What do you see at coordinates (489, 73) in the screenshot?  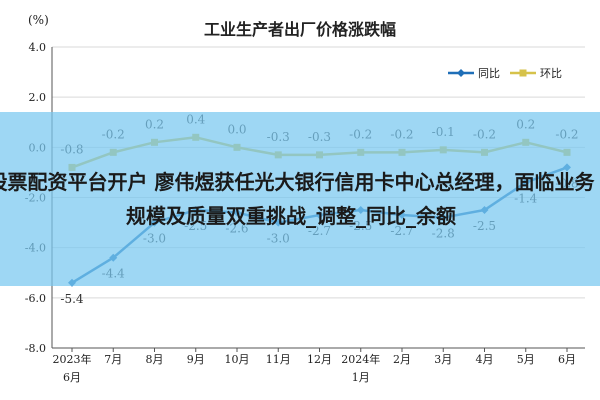 I see `legend-label: 同比` at bounding box center [489, 73].